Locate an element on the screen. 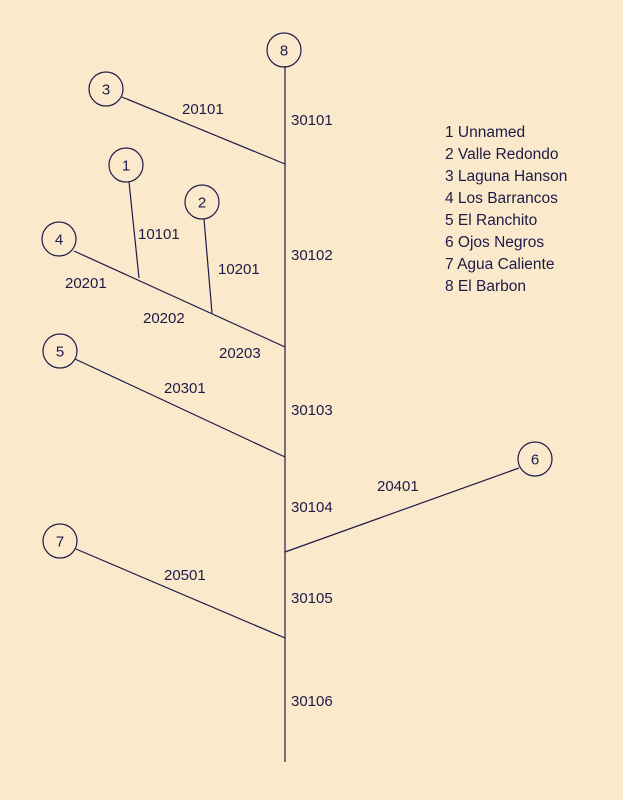 Image resolution: width=623 pixels, height=800 pixels. segment-label-10101: 10101 is located at coordinates (159, 234).